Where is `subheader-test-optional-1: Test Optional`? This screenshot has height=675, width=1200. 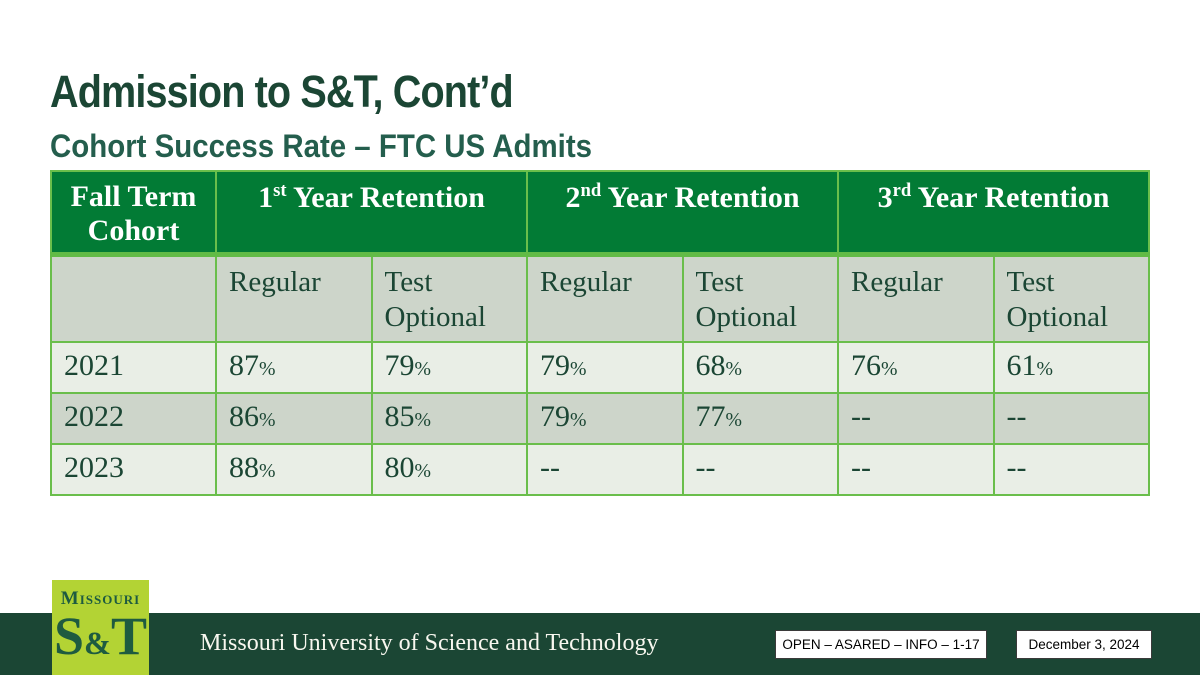 subheader-test-optional-1: Test Optional is located at coordinates (449, 298).